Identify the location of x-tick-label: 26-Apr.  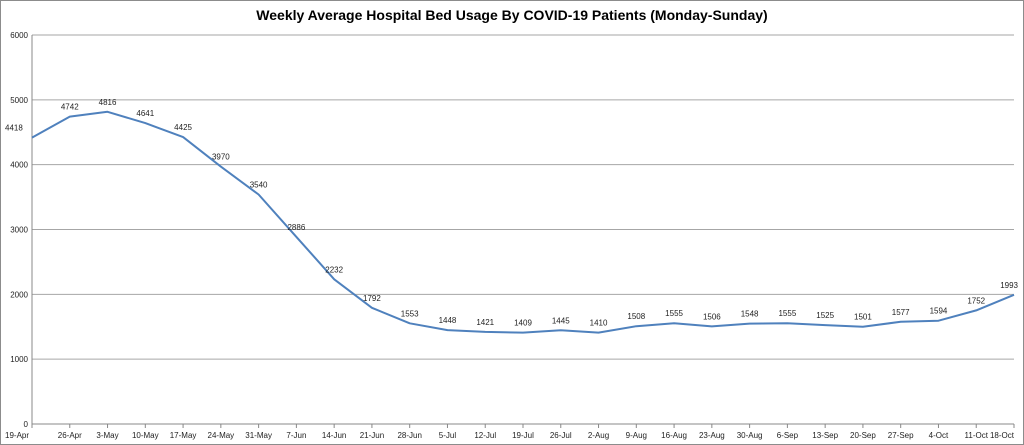
(70, 435).